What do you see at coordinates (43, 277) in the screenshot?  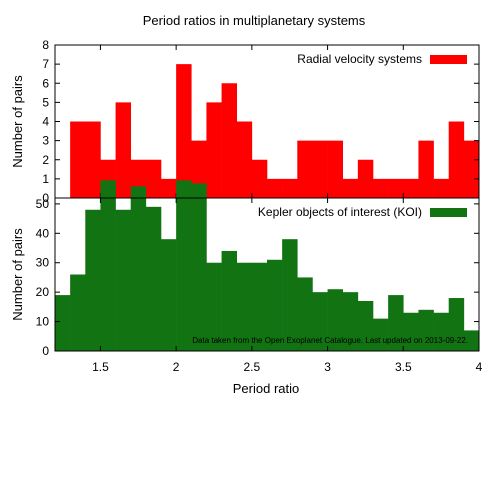 I see `koi-y-tick-labels: 0 10 20 30 40 50` at bounding box center [43, 277].